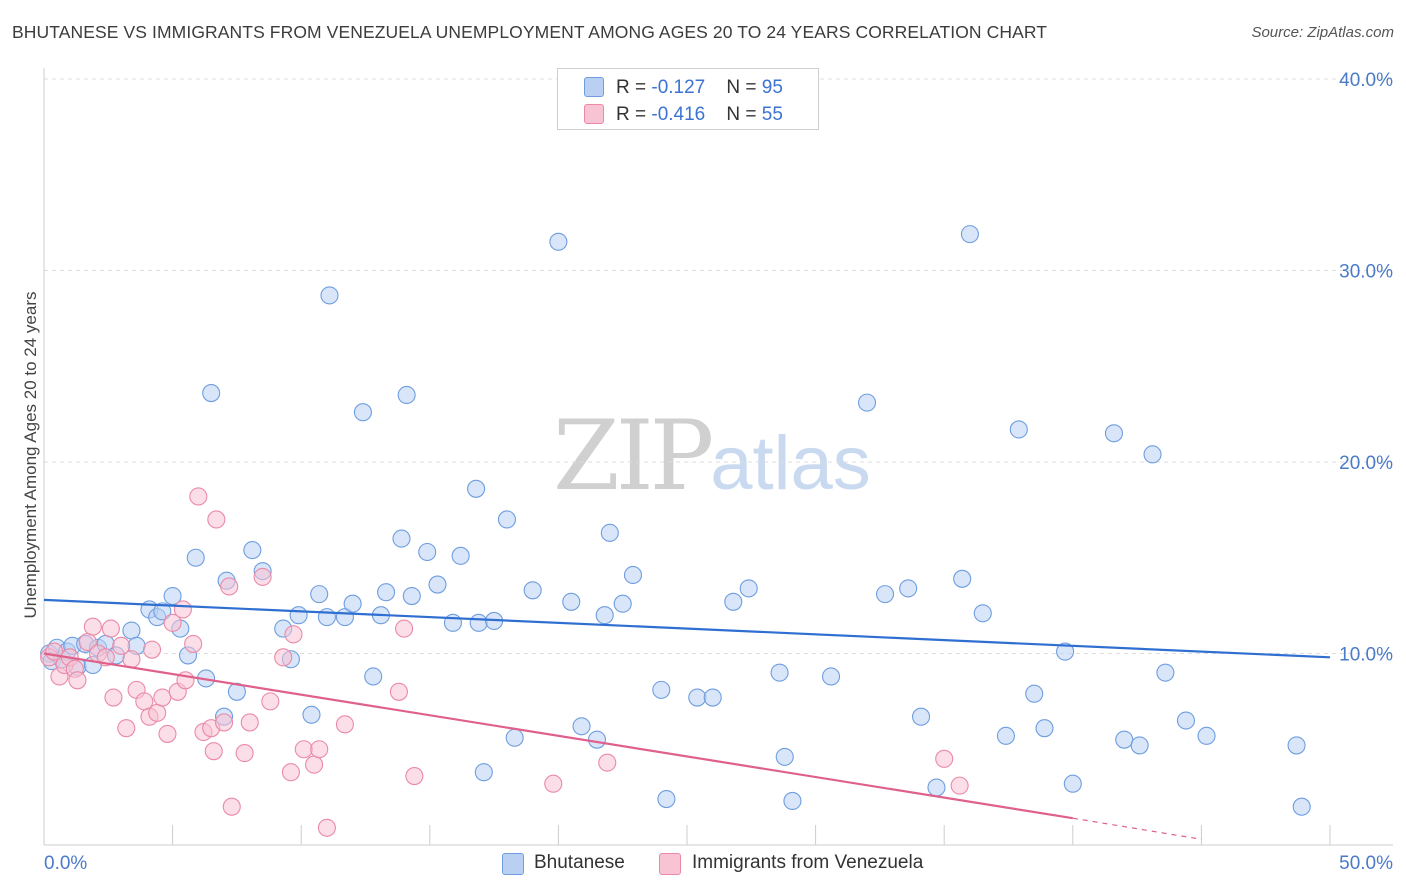 The width and height of the screenshot is (1406, 892). What do you see at coordinates (670, 864) in the screenshot?
I see `legend-venezuela-swatch` at bounding box center [670, 864].